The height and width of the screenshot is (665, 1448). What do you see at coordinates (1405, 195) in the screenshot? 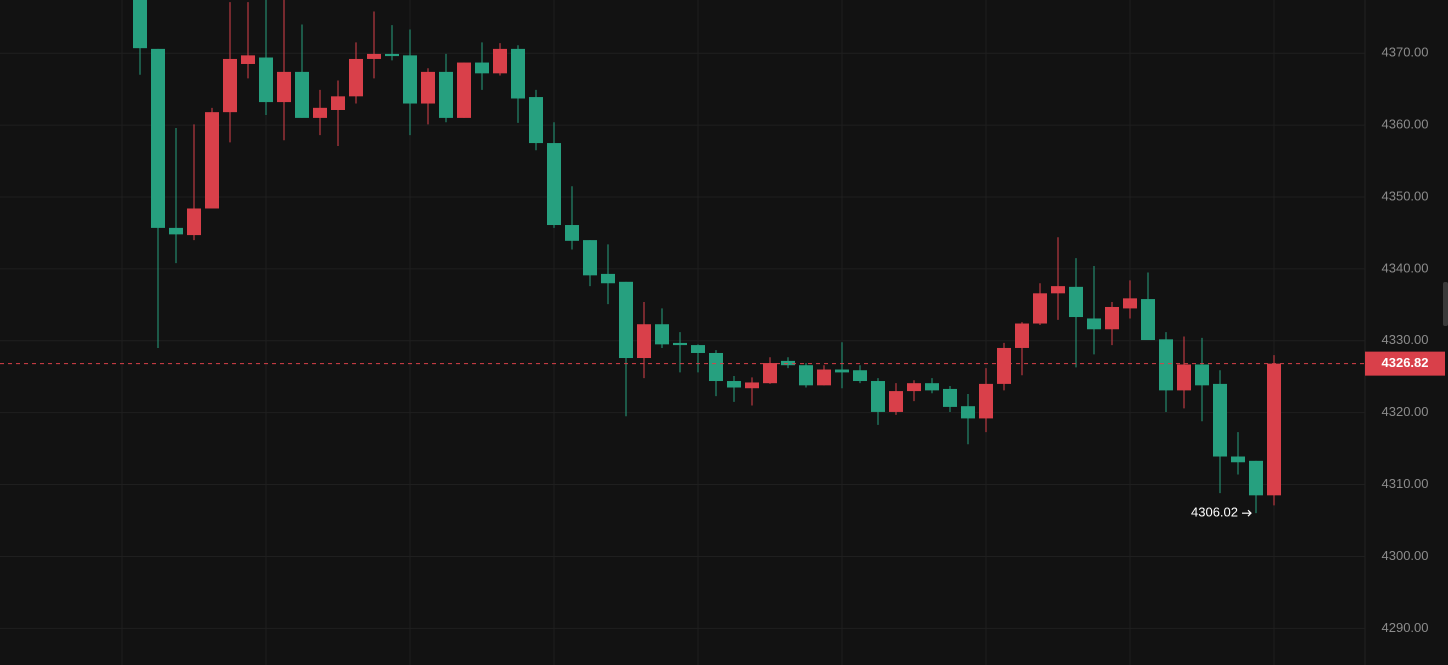
I see `y-tick-label: 4350.00` at bounding box center [1405, 195].